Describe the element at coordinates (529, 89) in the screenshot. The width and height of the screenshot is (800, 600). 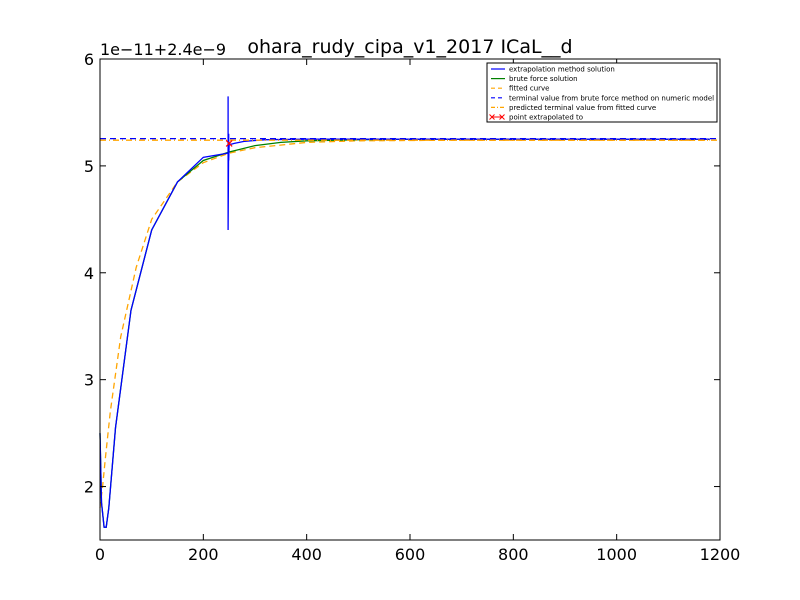
I see `legend-label: fitted curve` at that location.